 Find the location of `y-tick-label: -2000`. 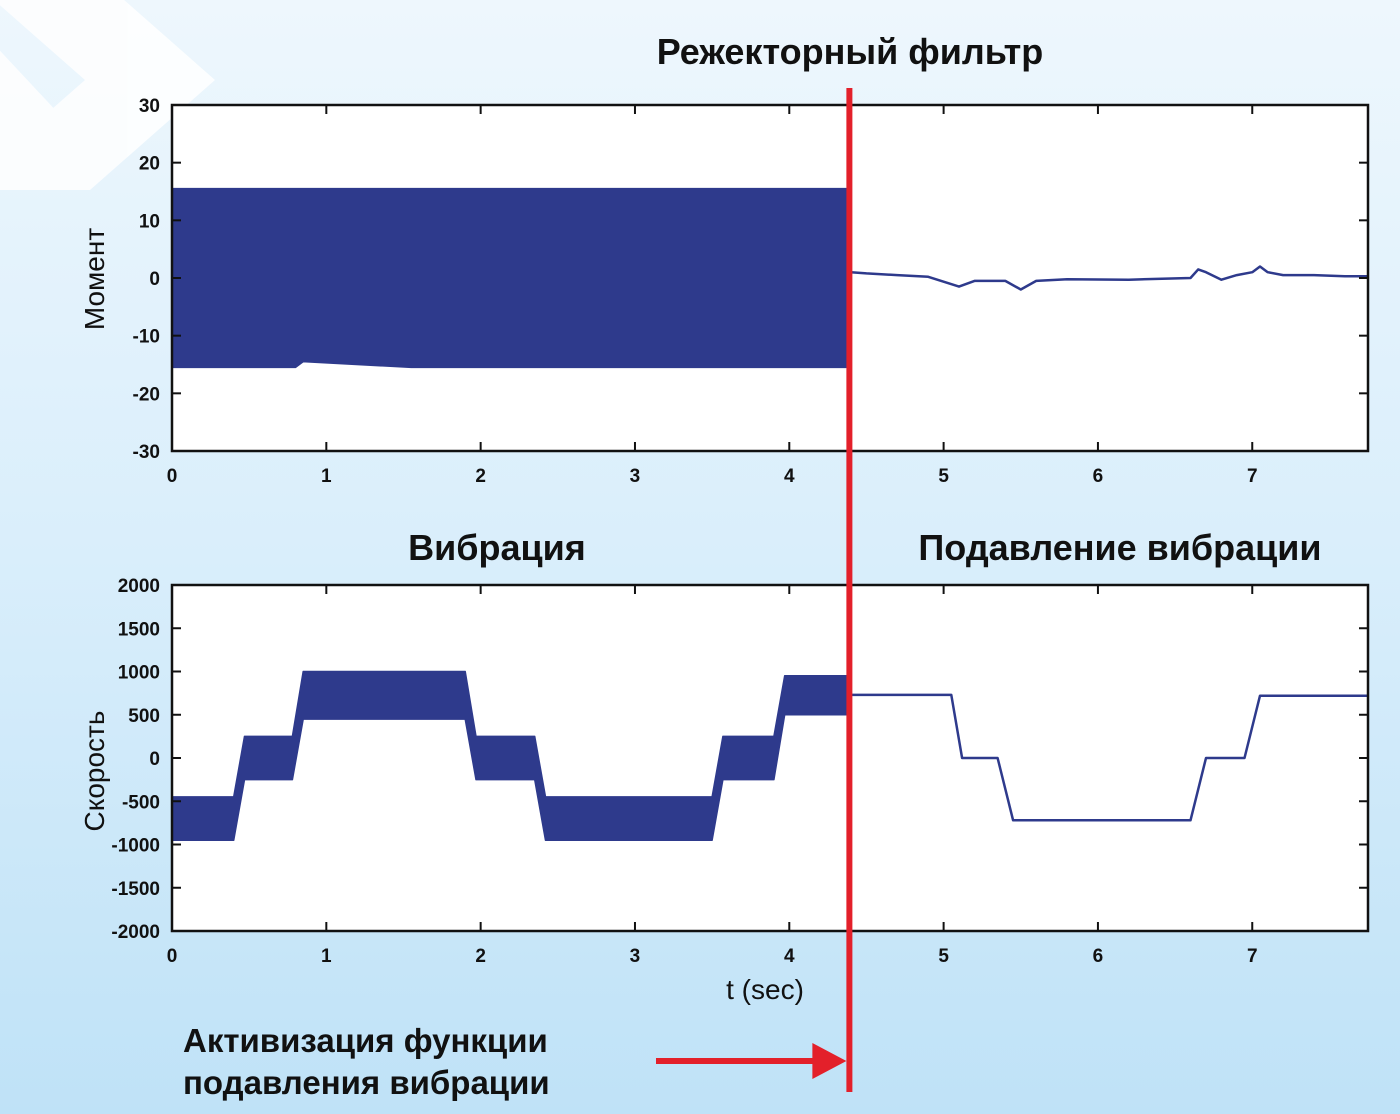

y-tick-label: -2000 is located at coordinates (135, 932).